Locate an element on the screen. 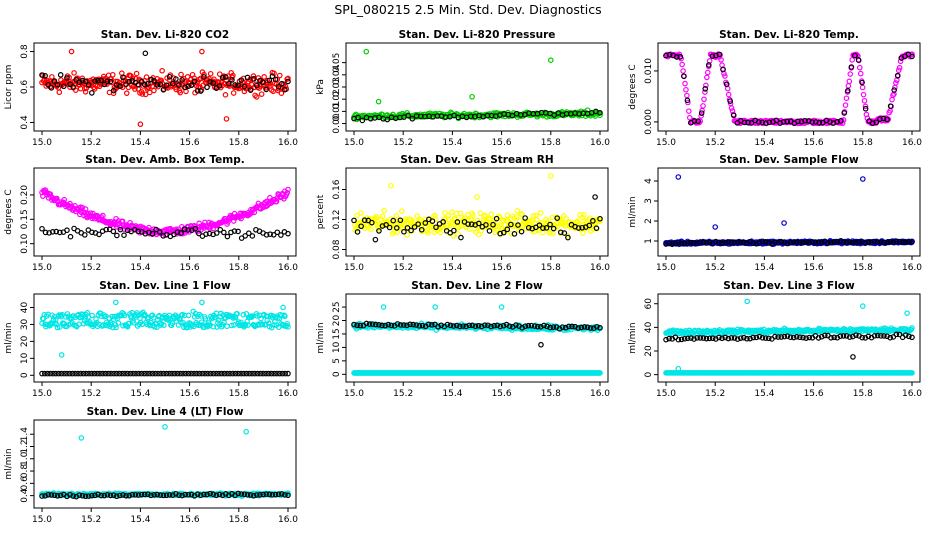 The width and height of the screenshot is (936, 540). points-layer is located at coordinates (477, 86).